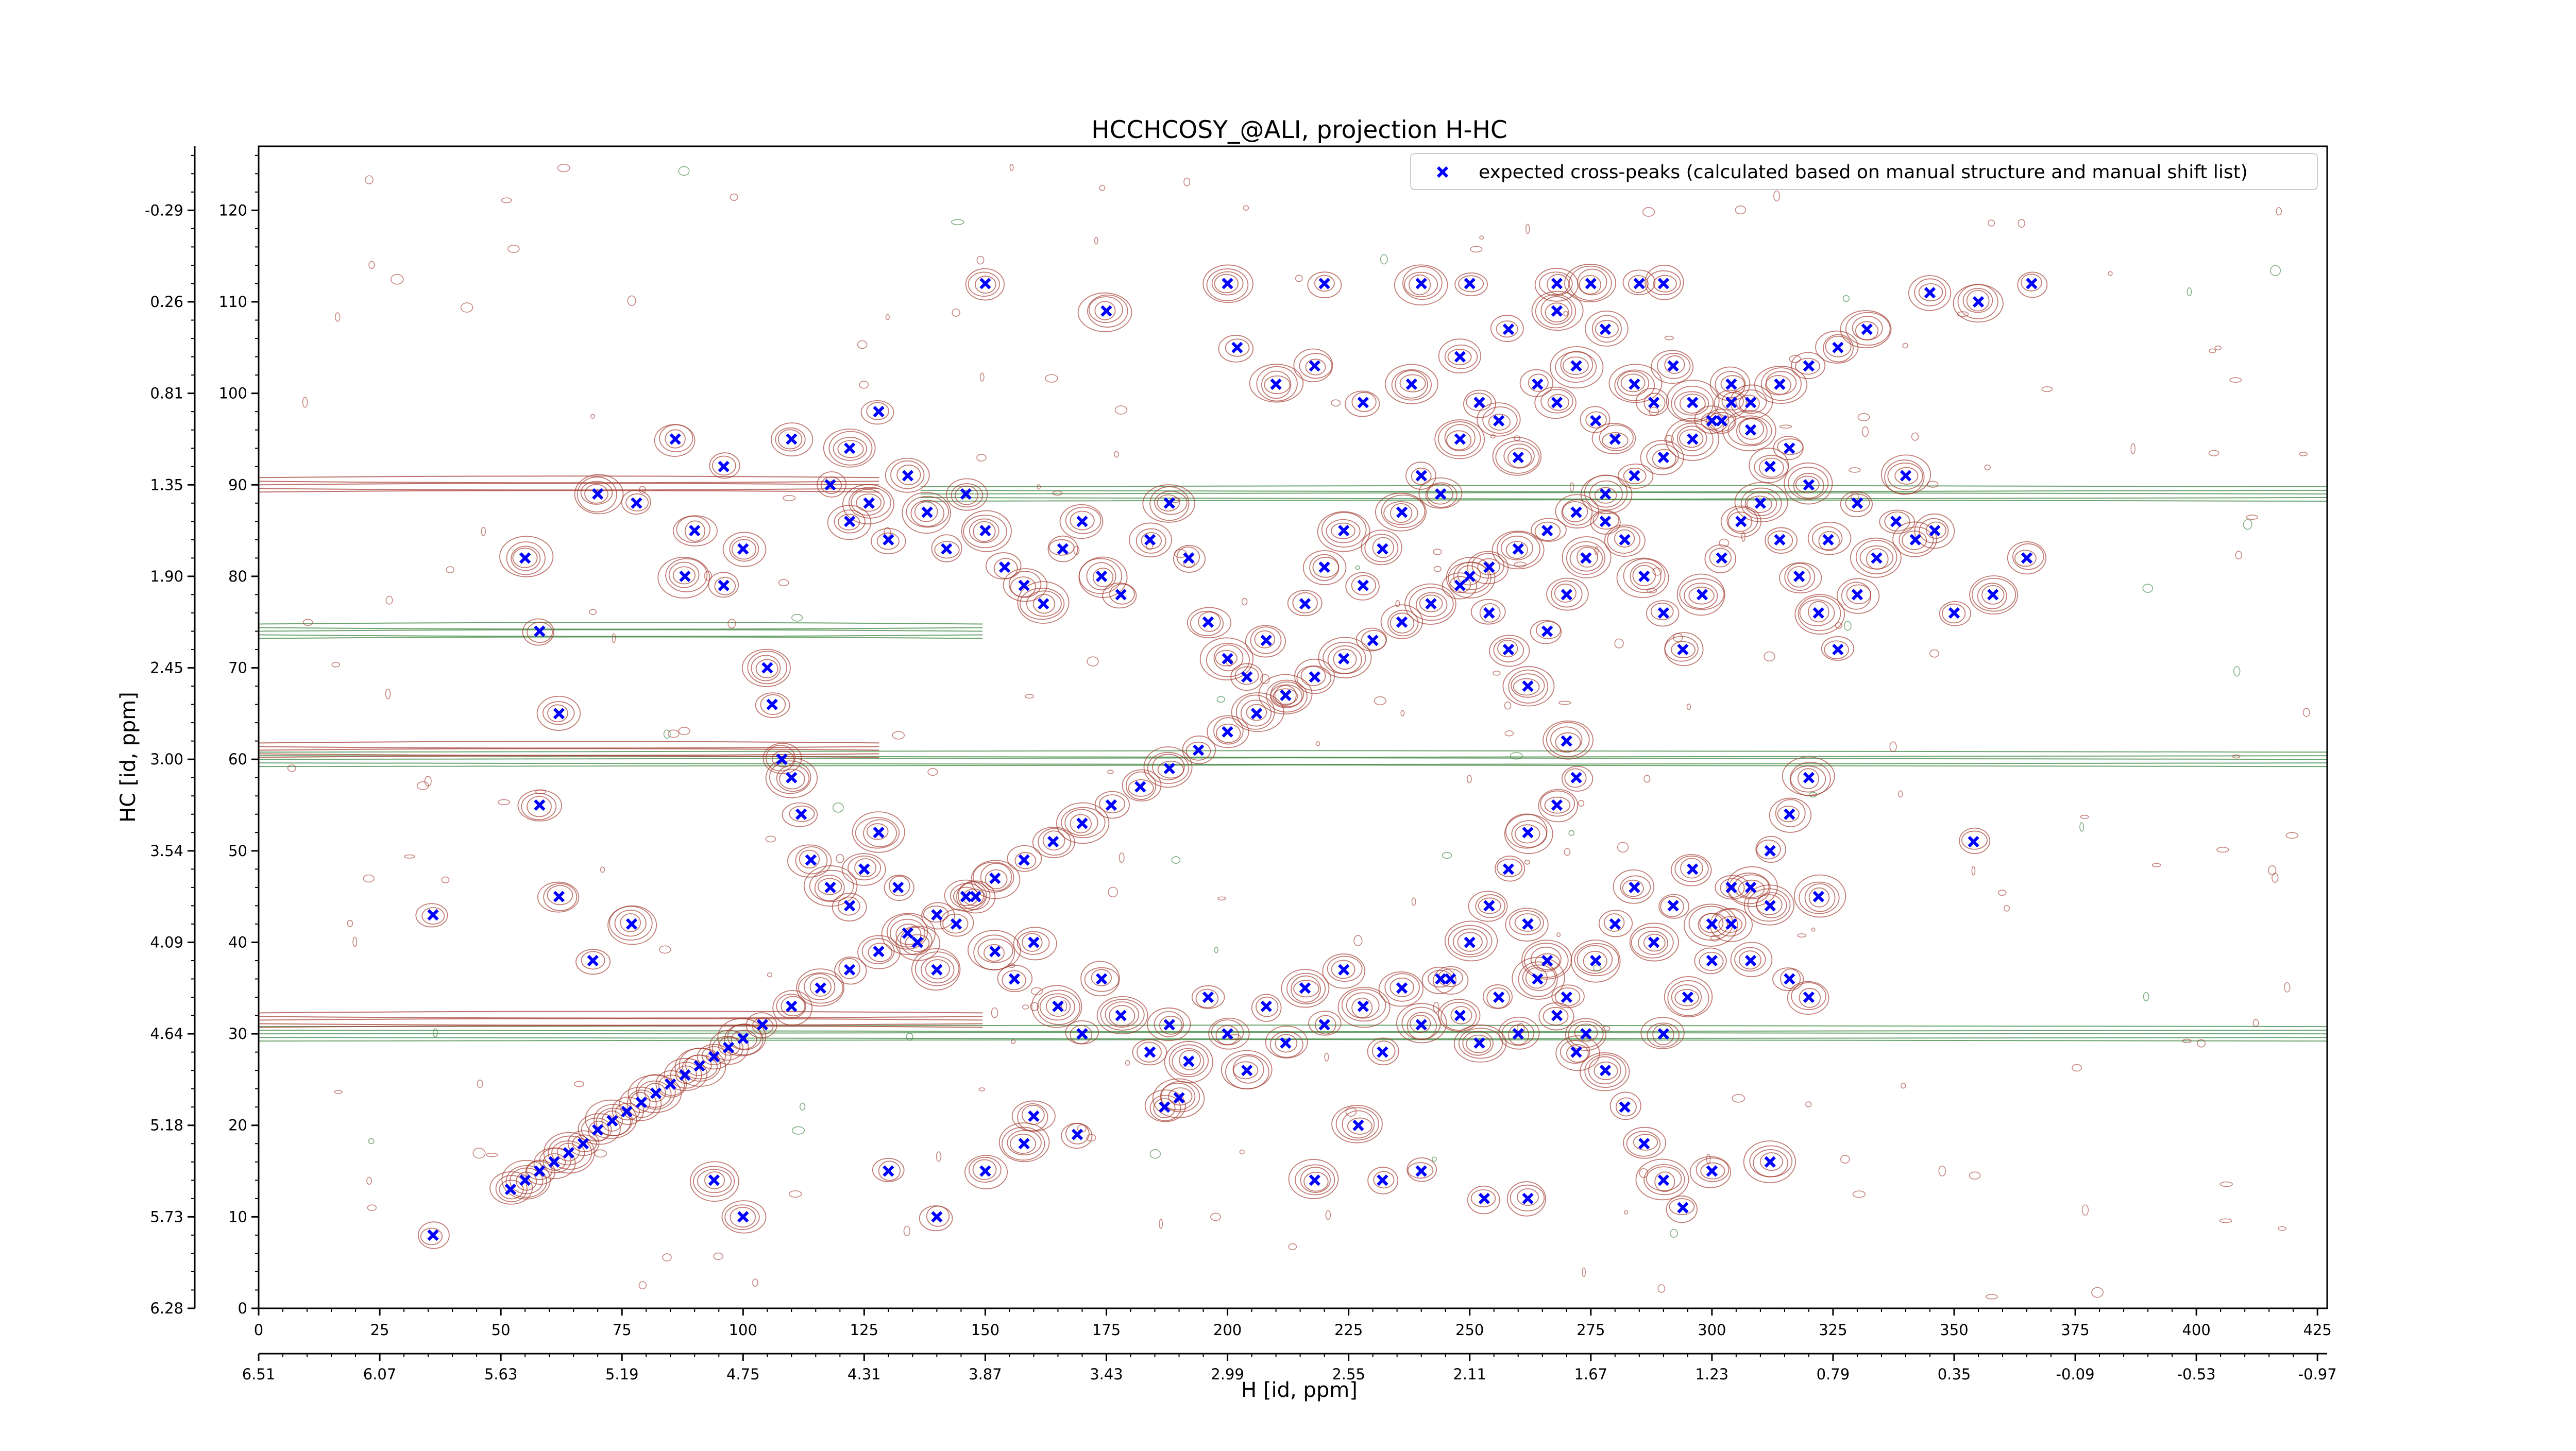  Describe the element at coordinates (1591, 1330) in the screenshot. I see `x-index-tick-label: 275` at that location.